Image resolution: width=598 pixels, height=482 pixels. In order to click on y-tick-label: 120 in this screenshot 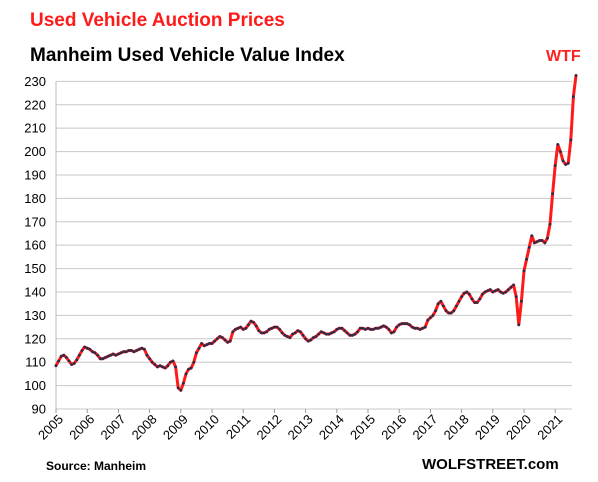, I will do `click(35, 338)`.